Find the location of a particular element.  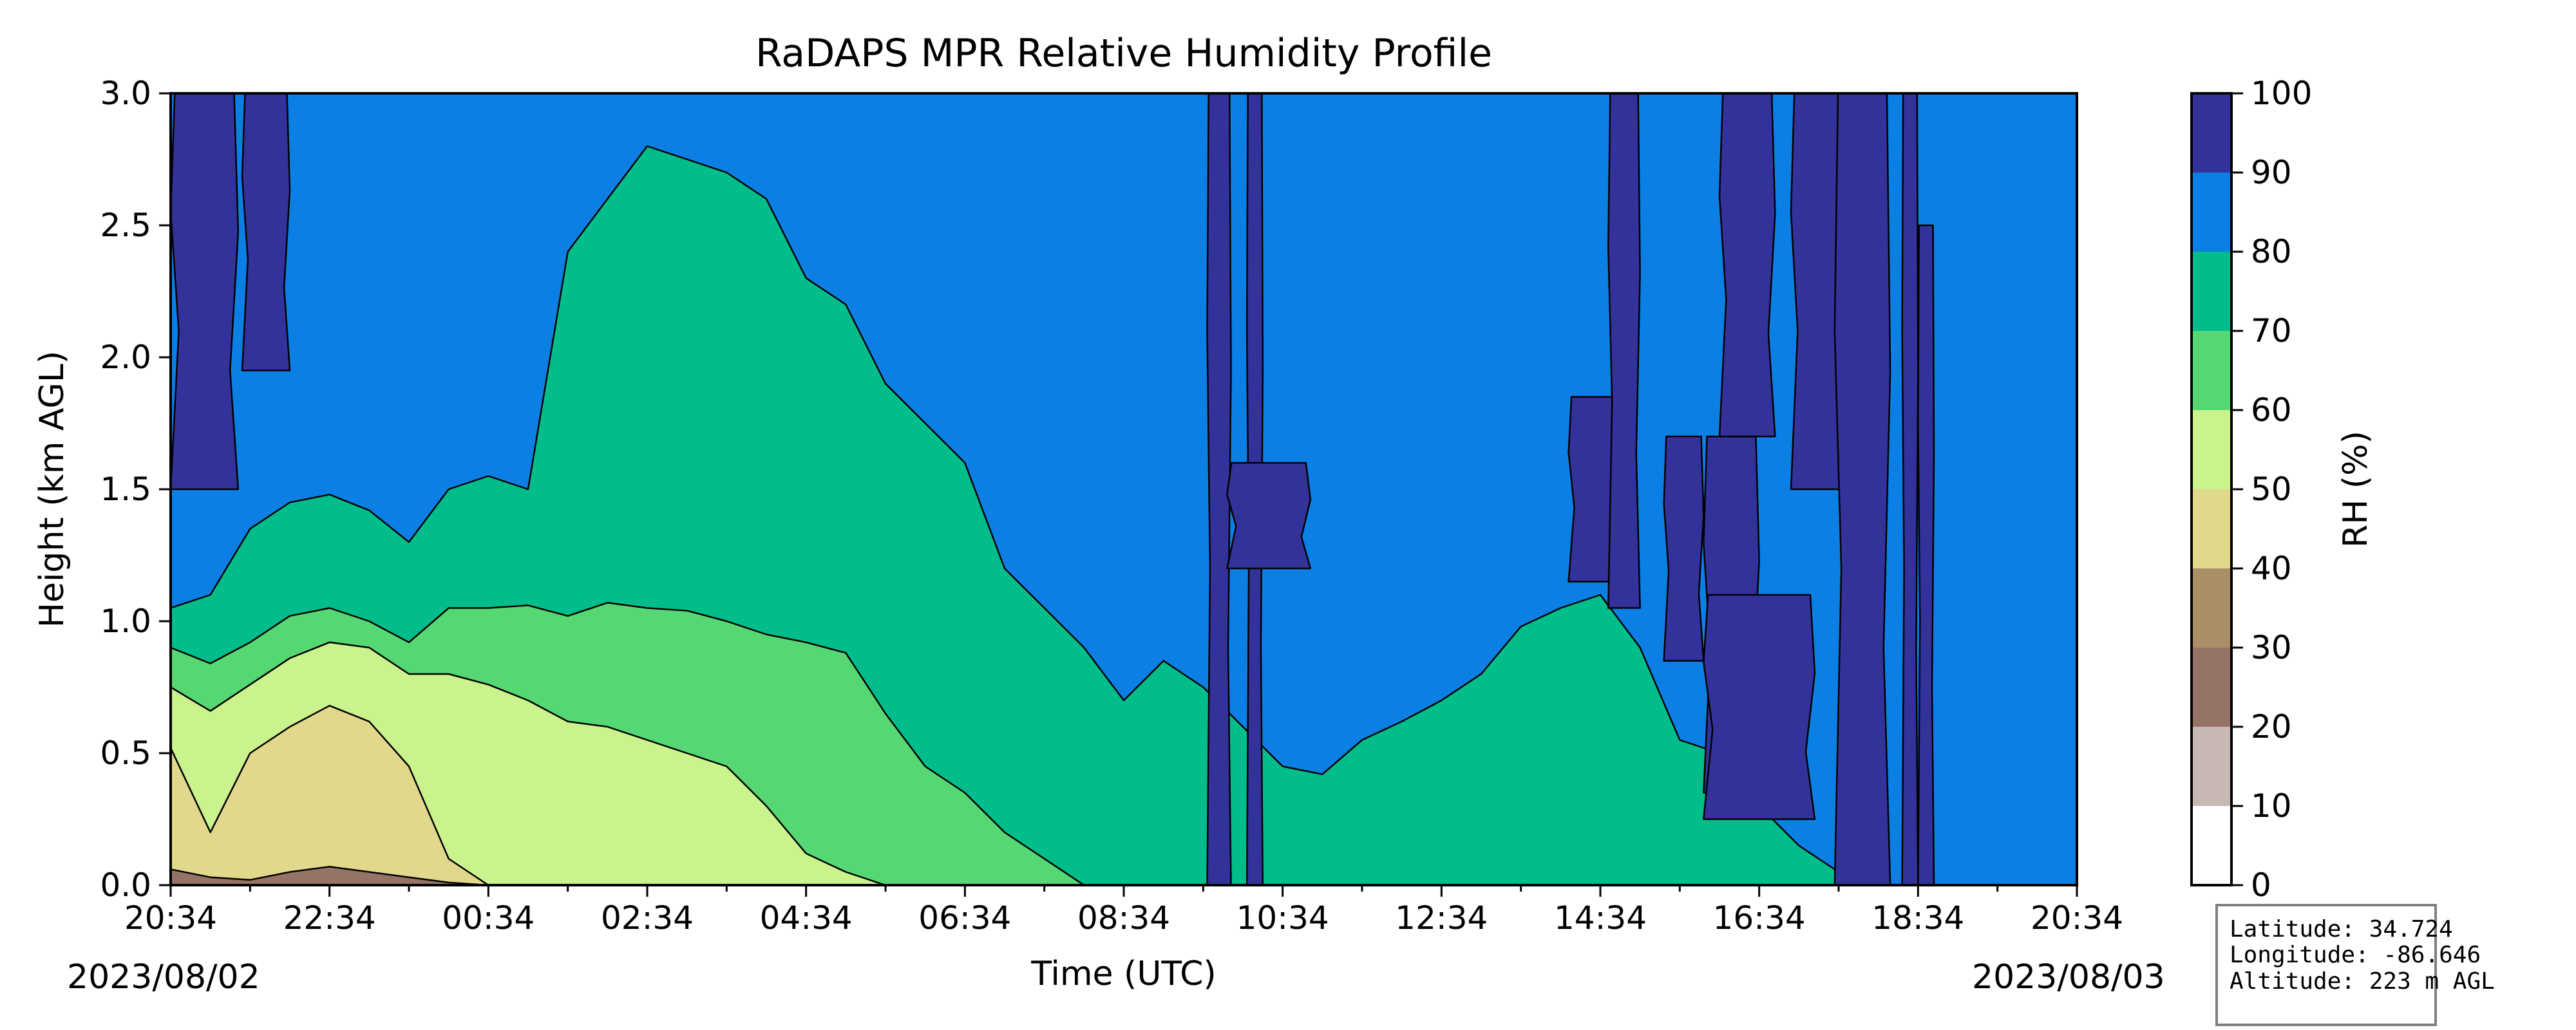

altitude-text: Altitude: 223 m AGL is located at coordinates (2363, 981).